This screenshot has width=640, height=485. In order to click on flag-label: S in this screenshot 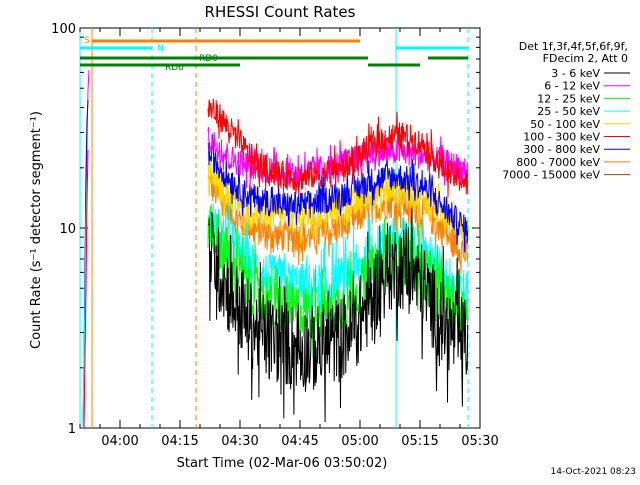, I will do `click(87, 41)`.